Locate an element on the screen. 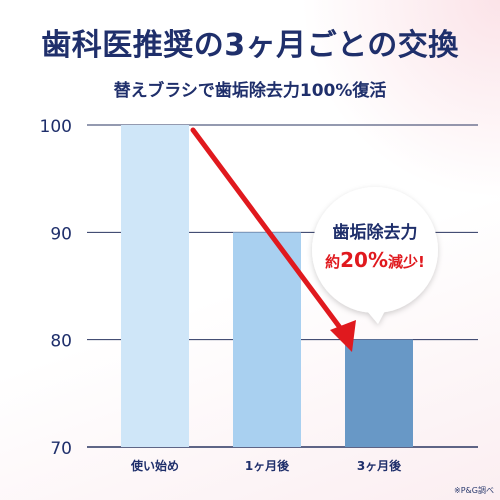 The width and height of the screenshot is (500, 500). x-tick-labels: 使い始め 1ヶ月後 3ヶ月後 is located at coordinates (266, 465).